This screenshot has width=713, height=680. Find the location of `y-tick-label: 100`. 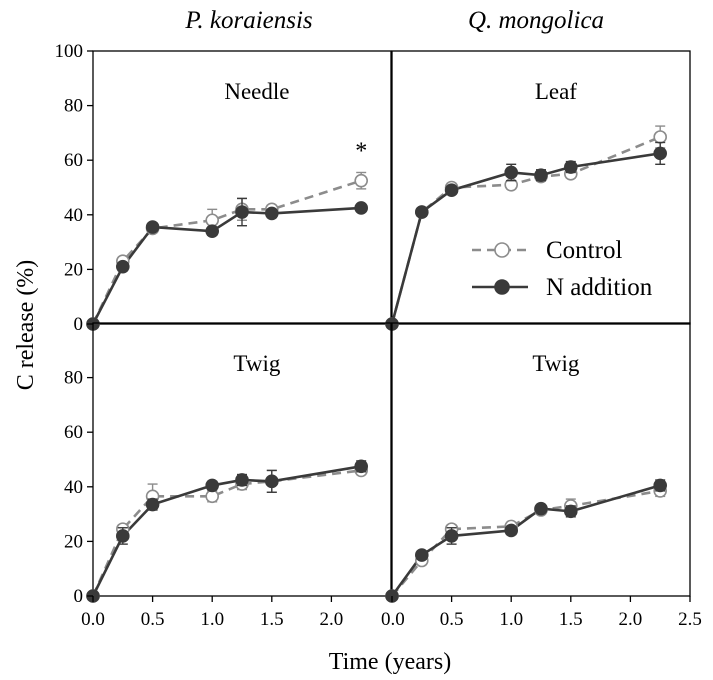

y-tick-label: 100 is located at coordinates (69, 51).